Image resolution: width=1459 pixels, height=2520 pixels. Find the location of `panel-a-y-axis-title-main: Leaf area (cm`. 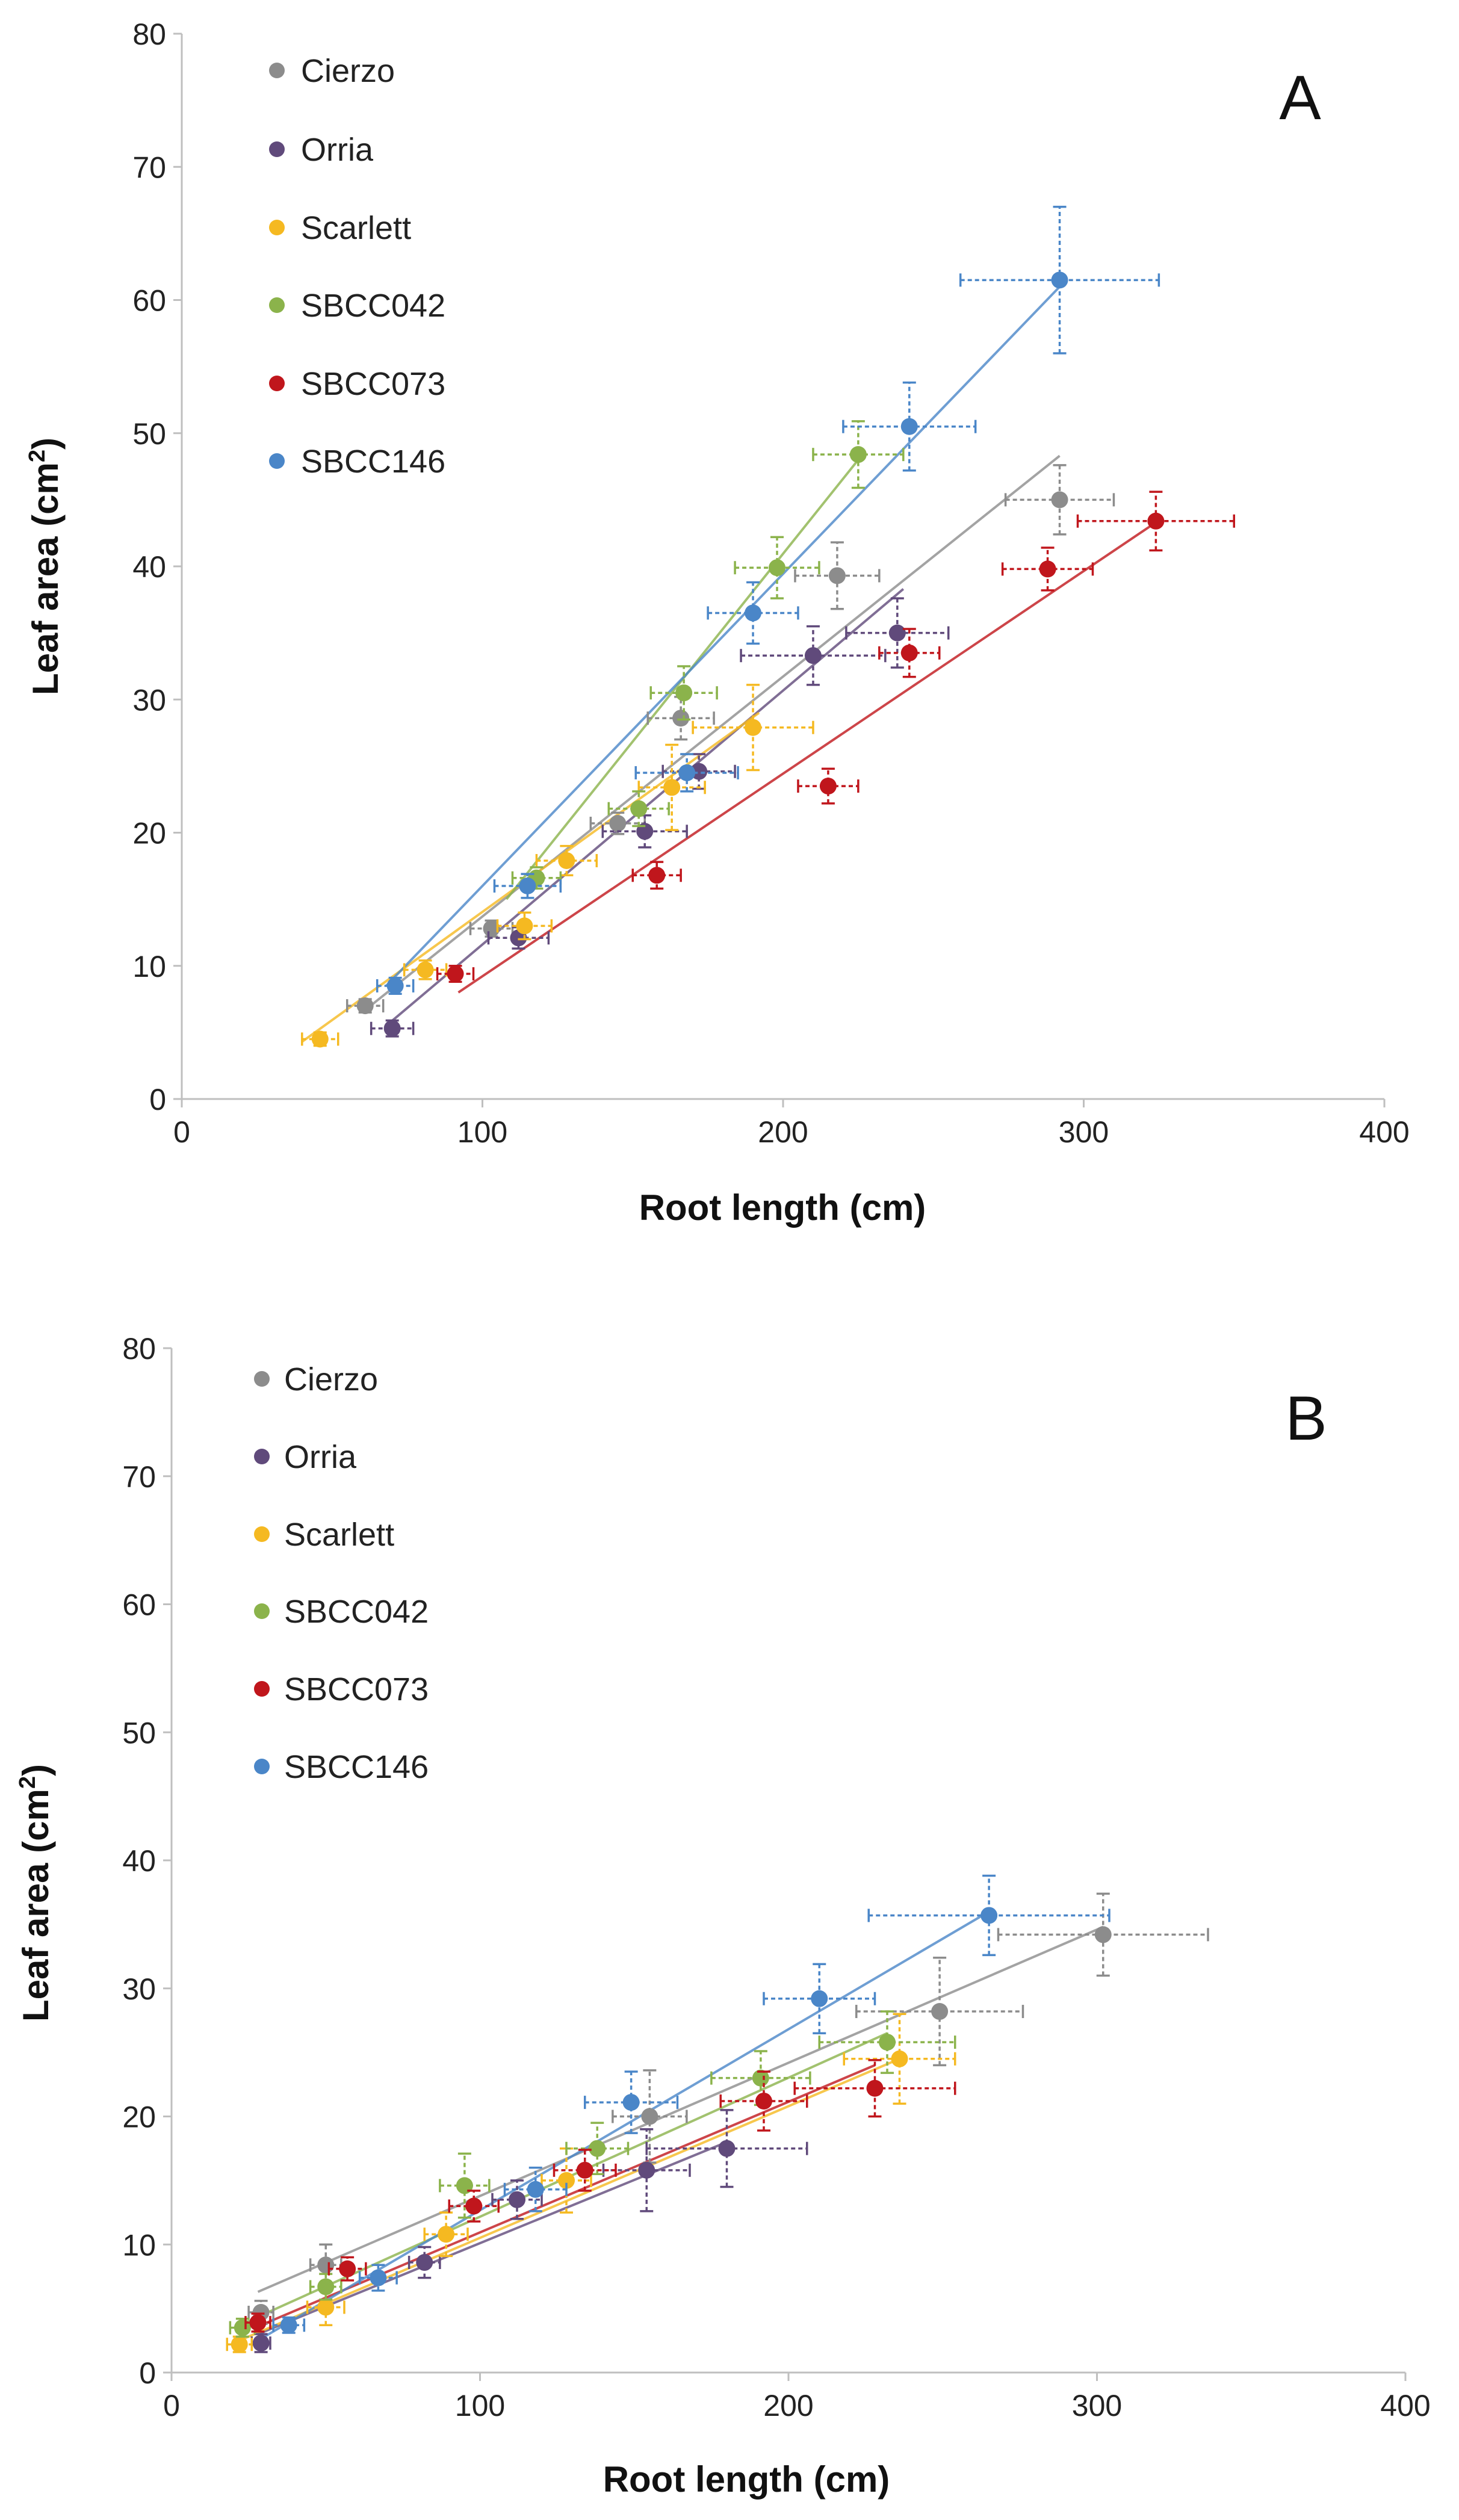

panel-a-y-axis-title-main: Leaf area (cm is located at coordinates (46, 578).